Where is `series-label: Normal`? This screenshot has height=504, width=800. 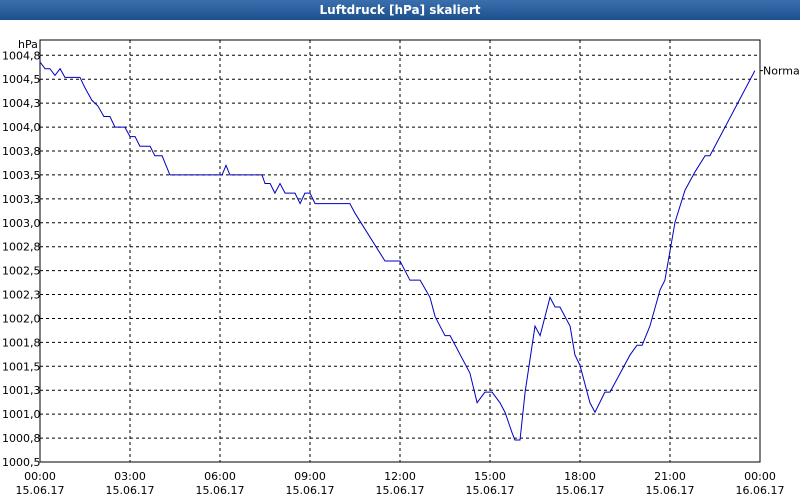
series-label: Normal is located at coordinates (781, 71).